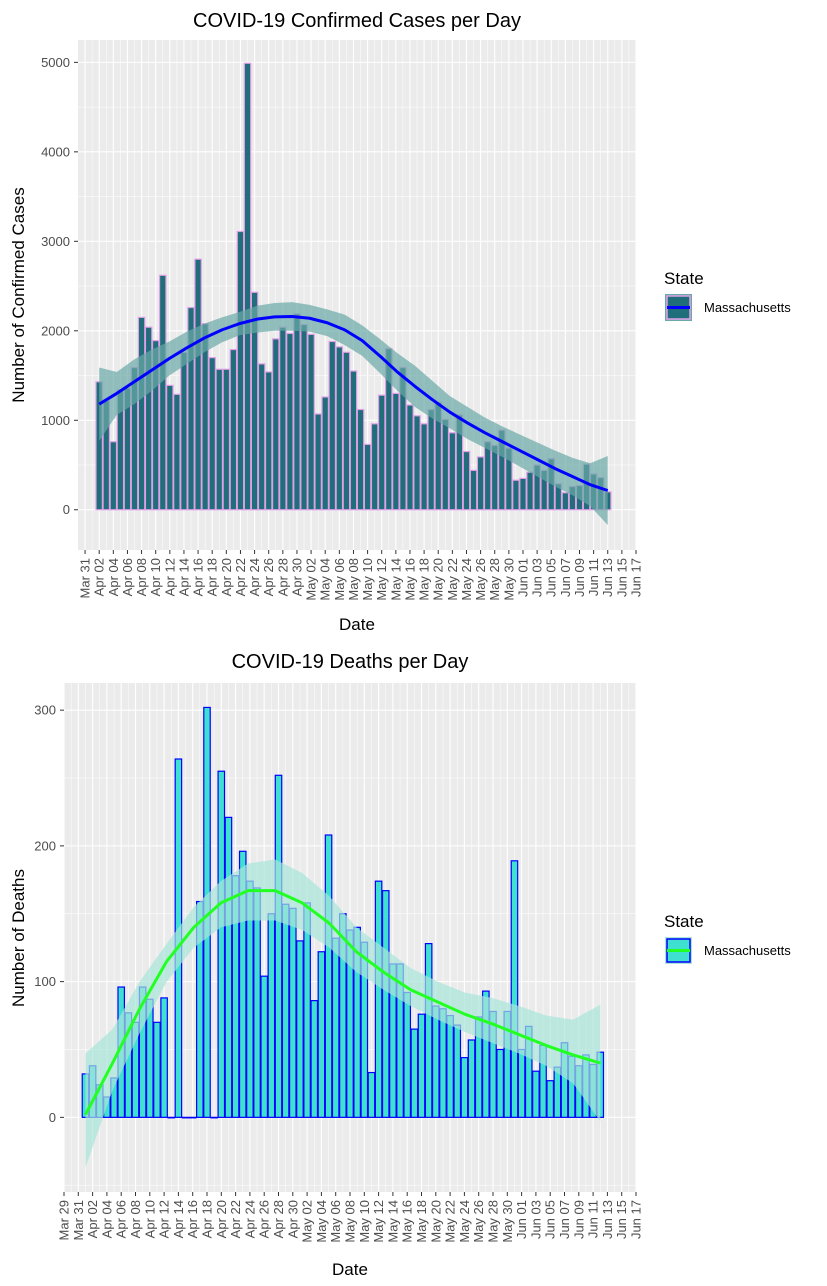 Image resolution: width=827 pixels, height=1286 pixels. I want to click on x-tick-label: Apr 30, so click(296, 577).